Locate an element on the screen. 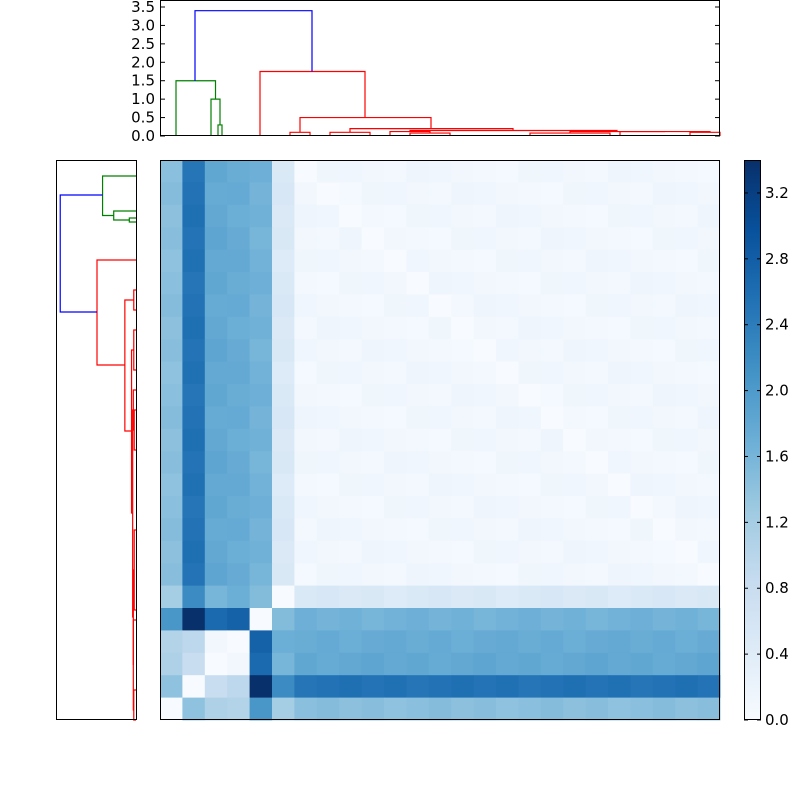 The height and width of the screenshot is (800, 800). colorbar-tick-label: 2.4 is located at coordinates (777, 325).